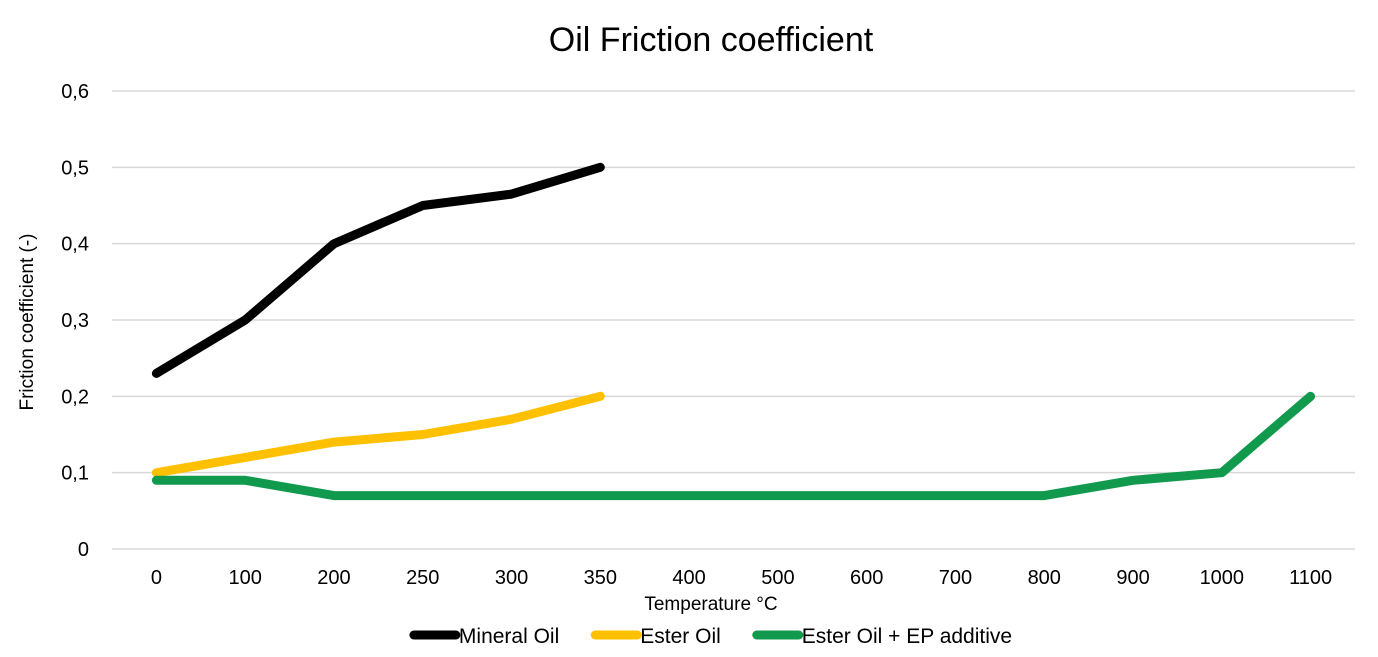 The image size is (1378, 657). I want to click on x-tick-label: 400, so click(688, 578).